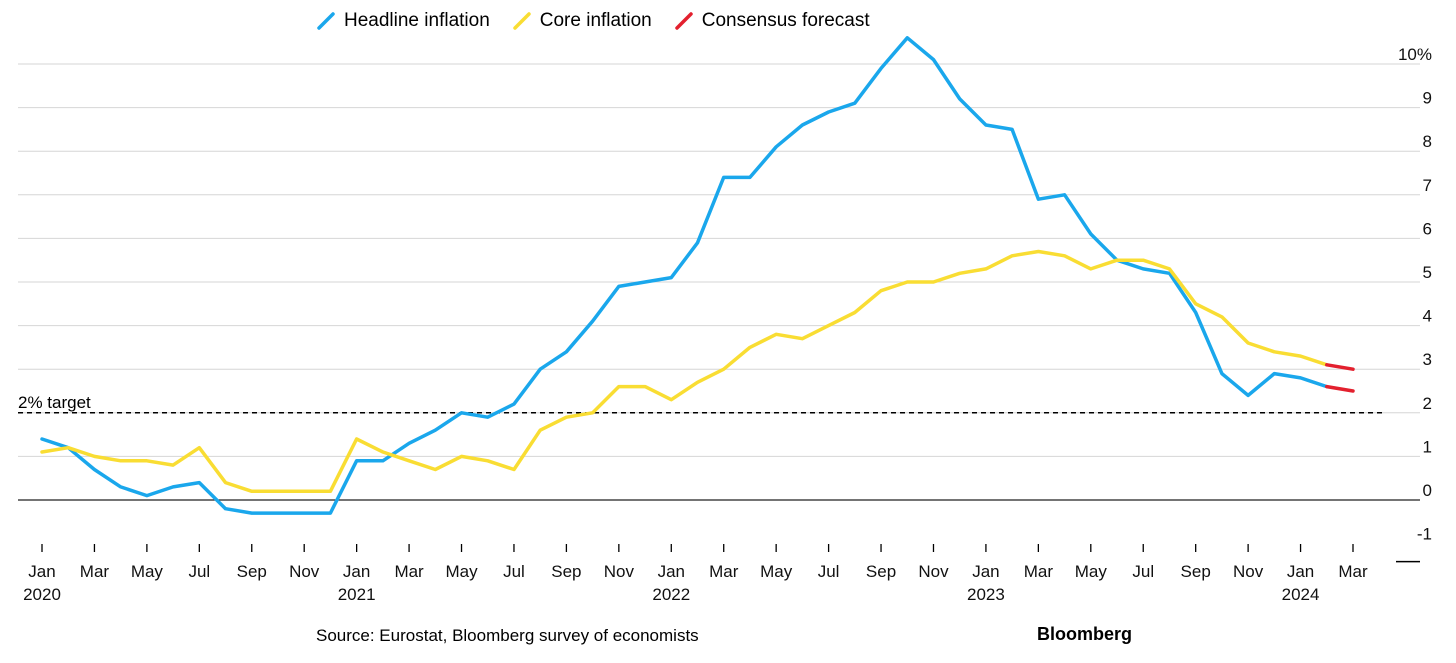 This screenshot has width=1456, height=663. What do you see at coordinates (671, 594) in the screenshot?
I see `x-year-label: 2022` at bounding box center [671, 594].